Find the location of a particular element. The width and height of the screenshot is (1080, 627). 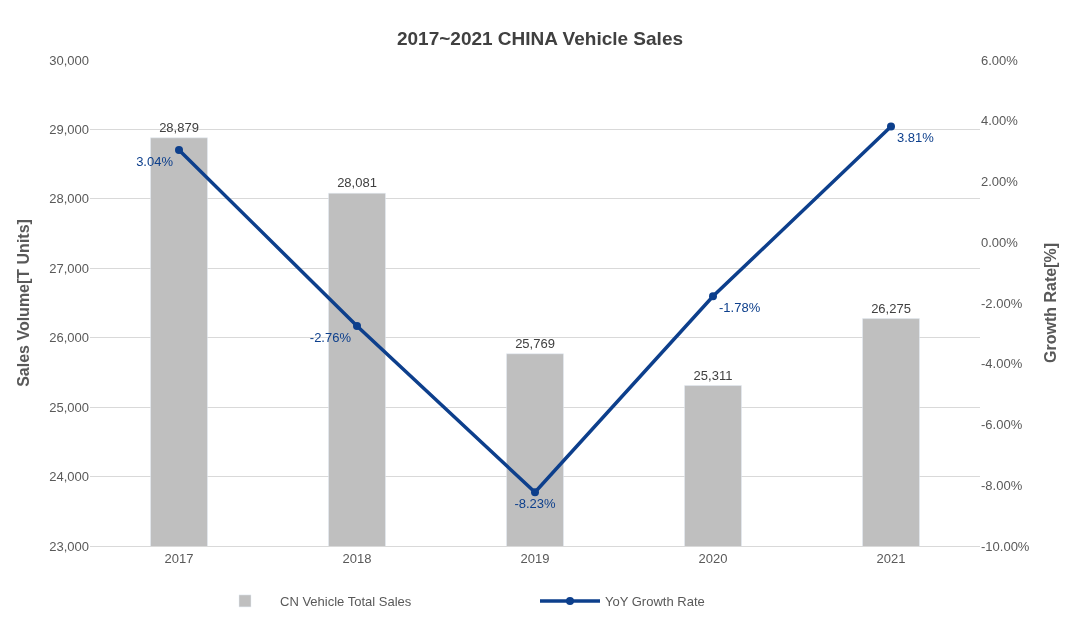

data-label: 26,275 is located at coordinates (891, 308).